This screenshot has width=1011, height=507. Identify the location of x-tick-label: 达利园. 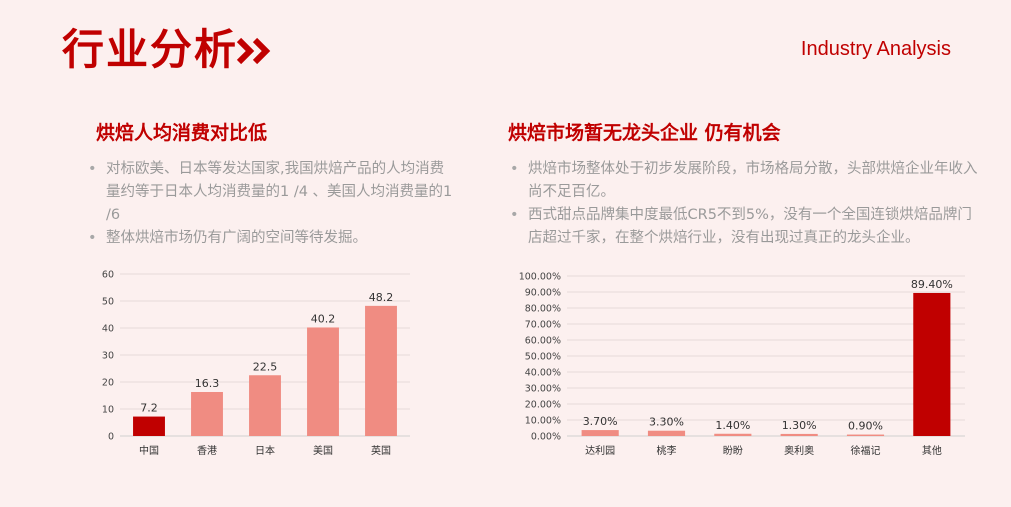
(600, 451).